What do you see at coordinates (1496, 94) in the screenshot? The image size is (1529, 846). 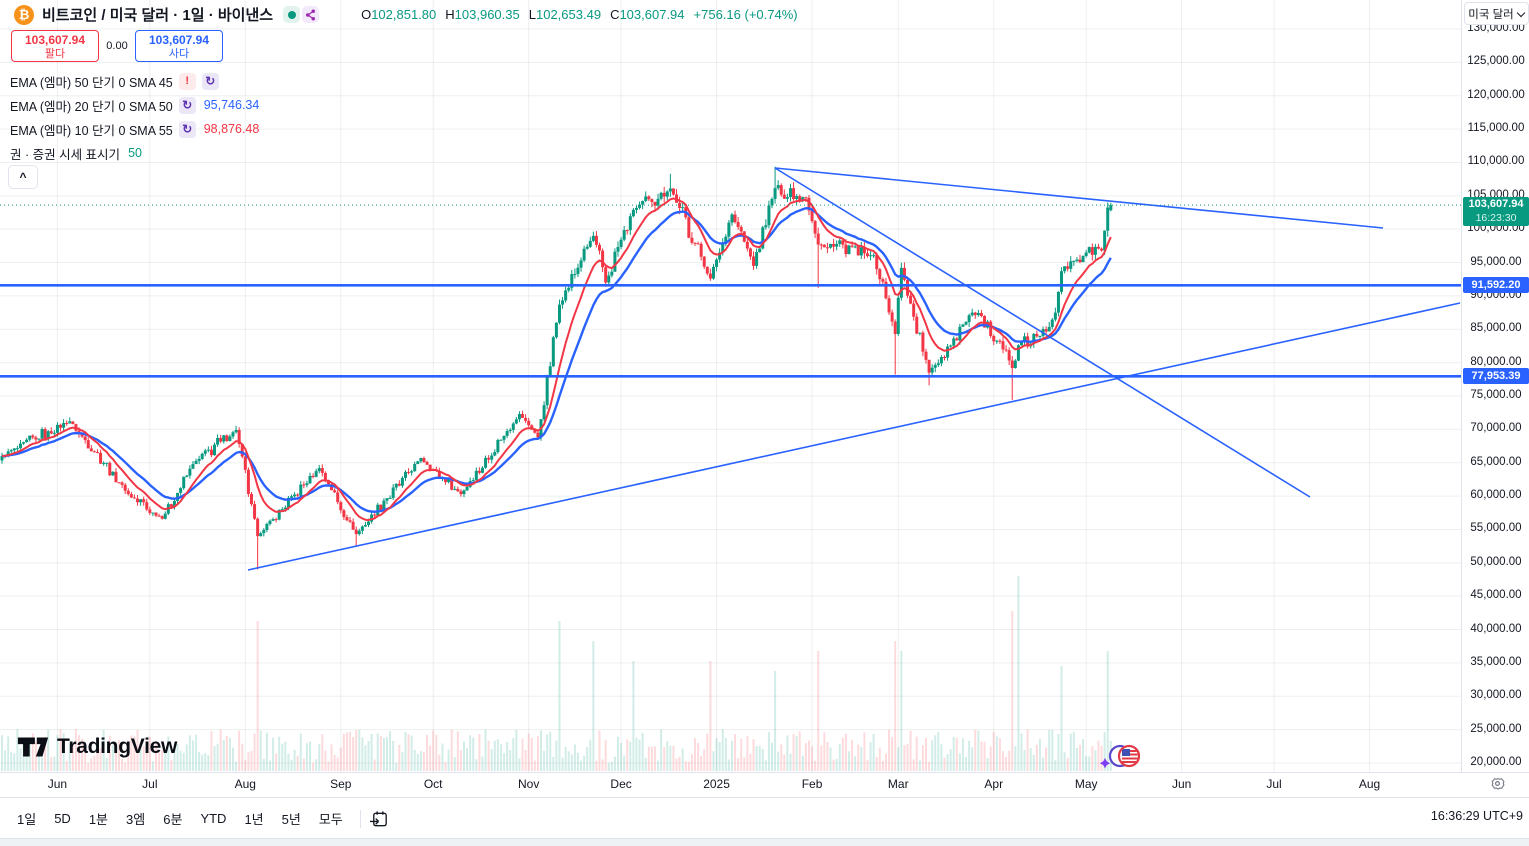 I see `price-tick: 120,000.00` at bounding box center [1496, 94].